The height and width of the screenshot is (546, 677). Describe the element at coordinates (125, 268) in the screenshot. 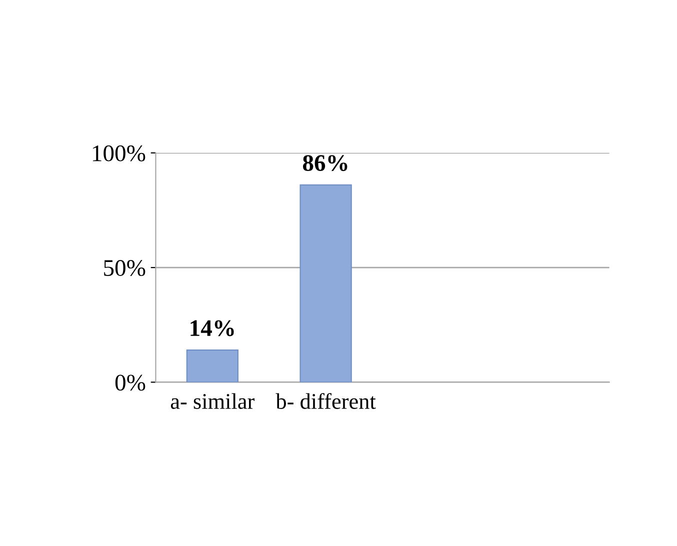

I see `y-tick-label: 50%` at that location.